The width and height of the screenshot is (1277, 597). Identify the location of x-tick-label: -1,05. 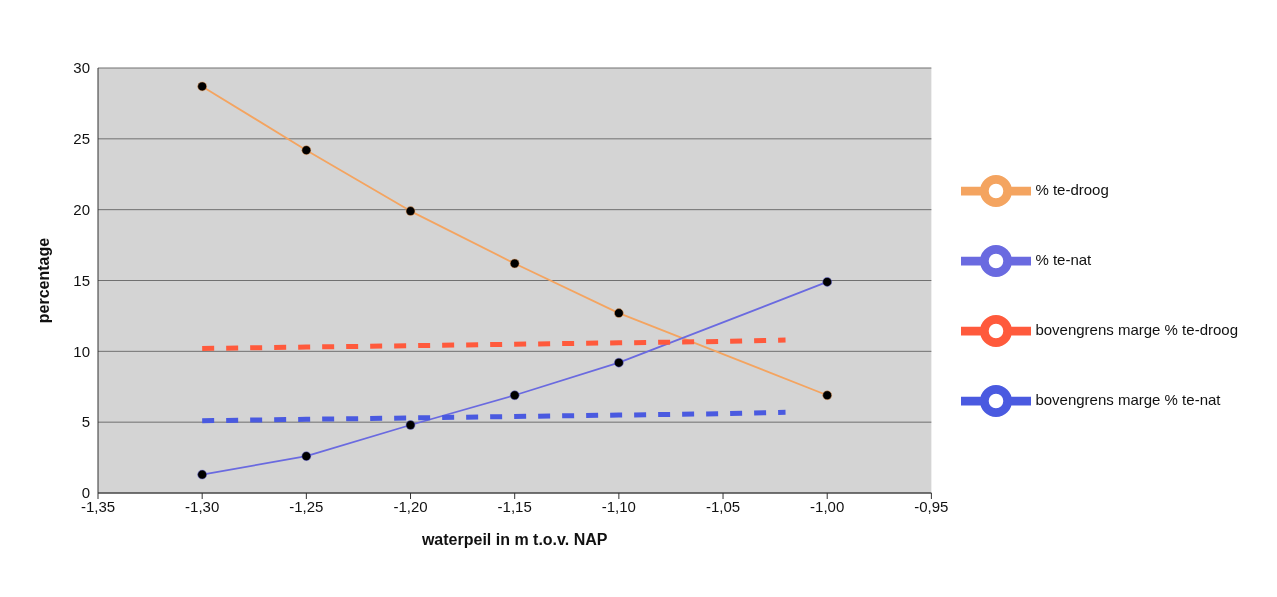
(723, 506).